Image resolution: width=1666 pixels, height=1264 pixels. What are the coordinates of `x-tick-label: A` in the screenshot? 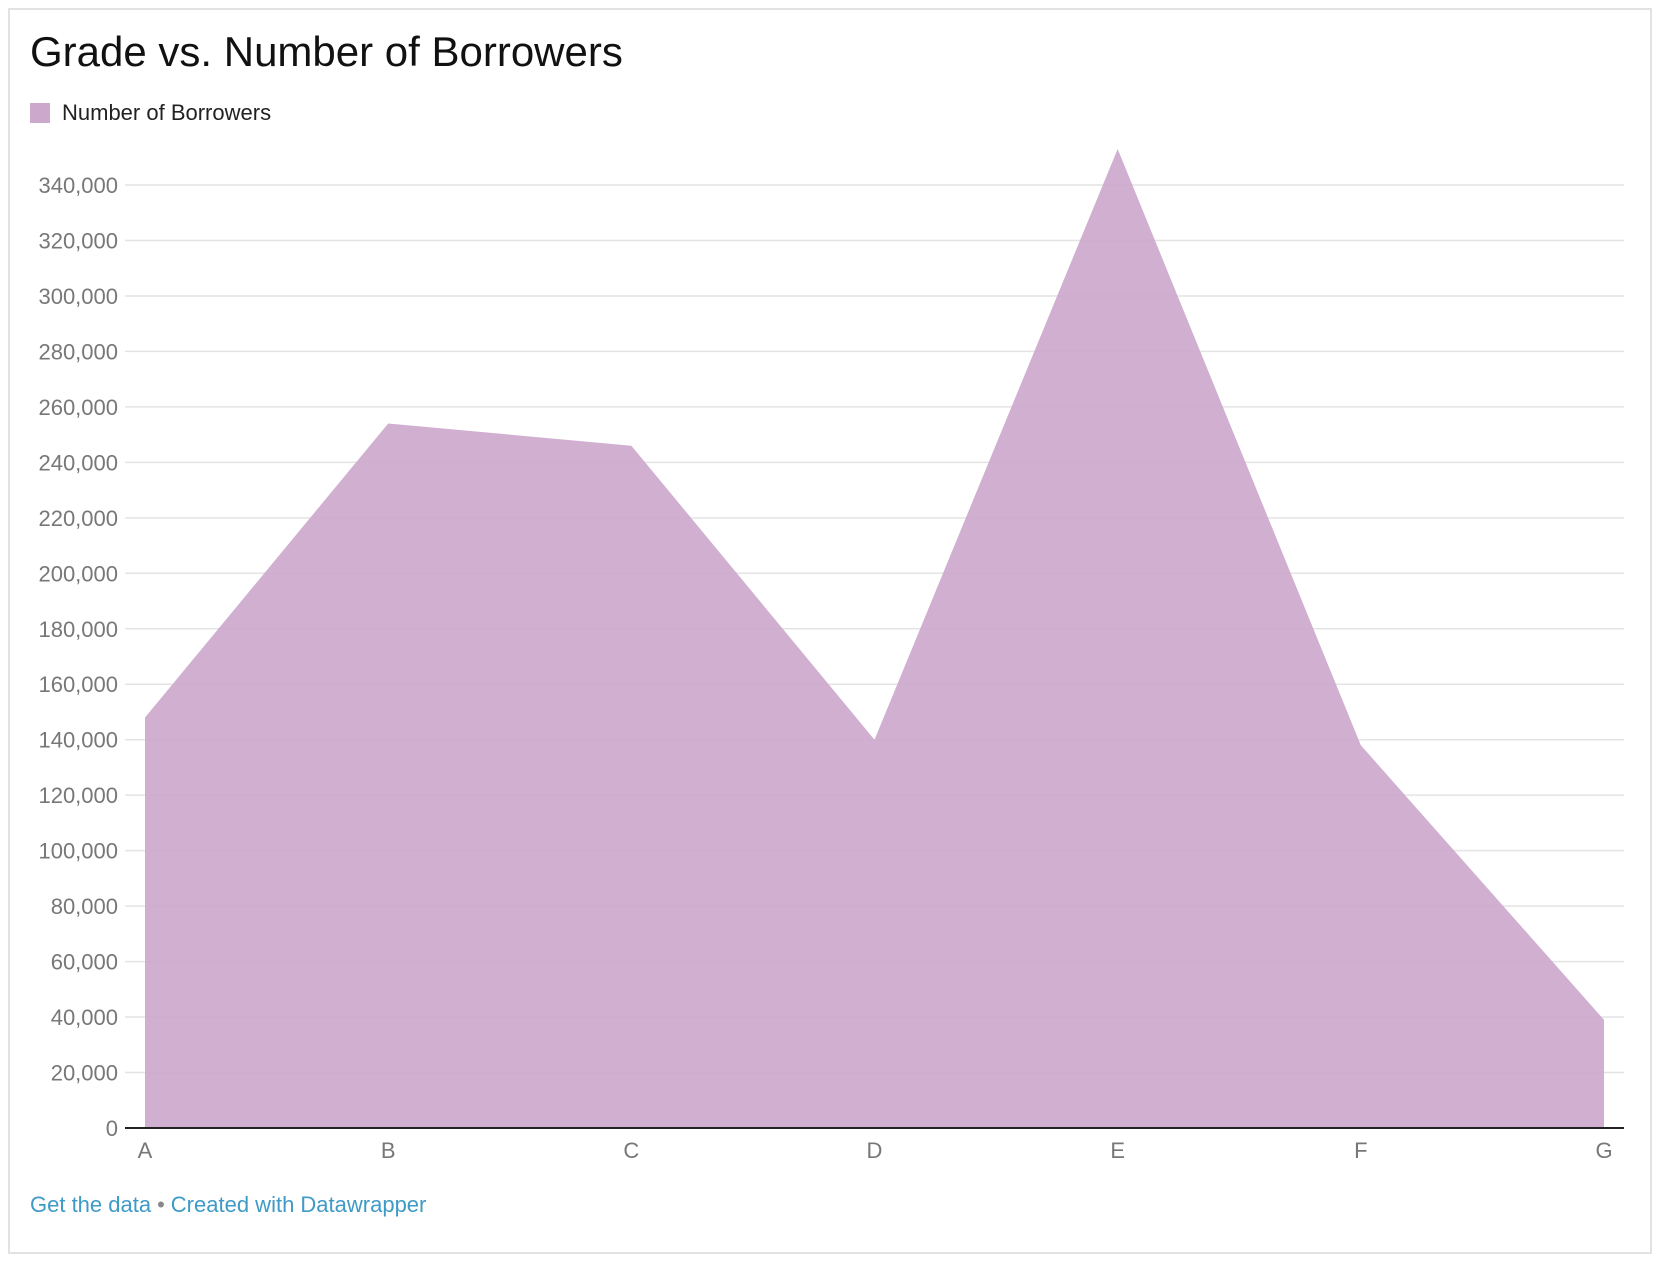 It's located at (145, 1150).